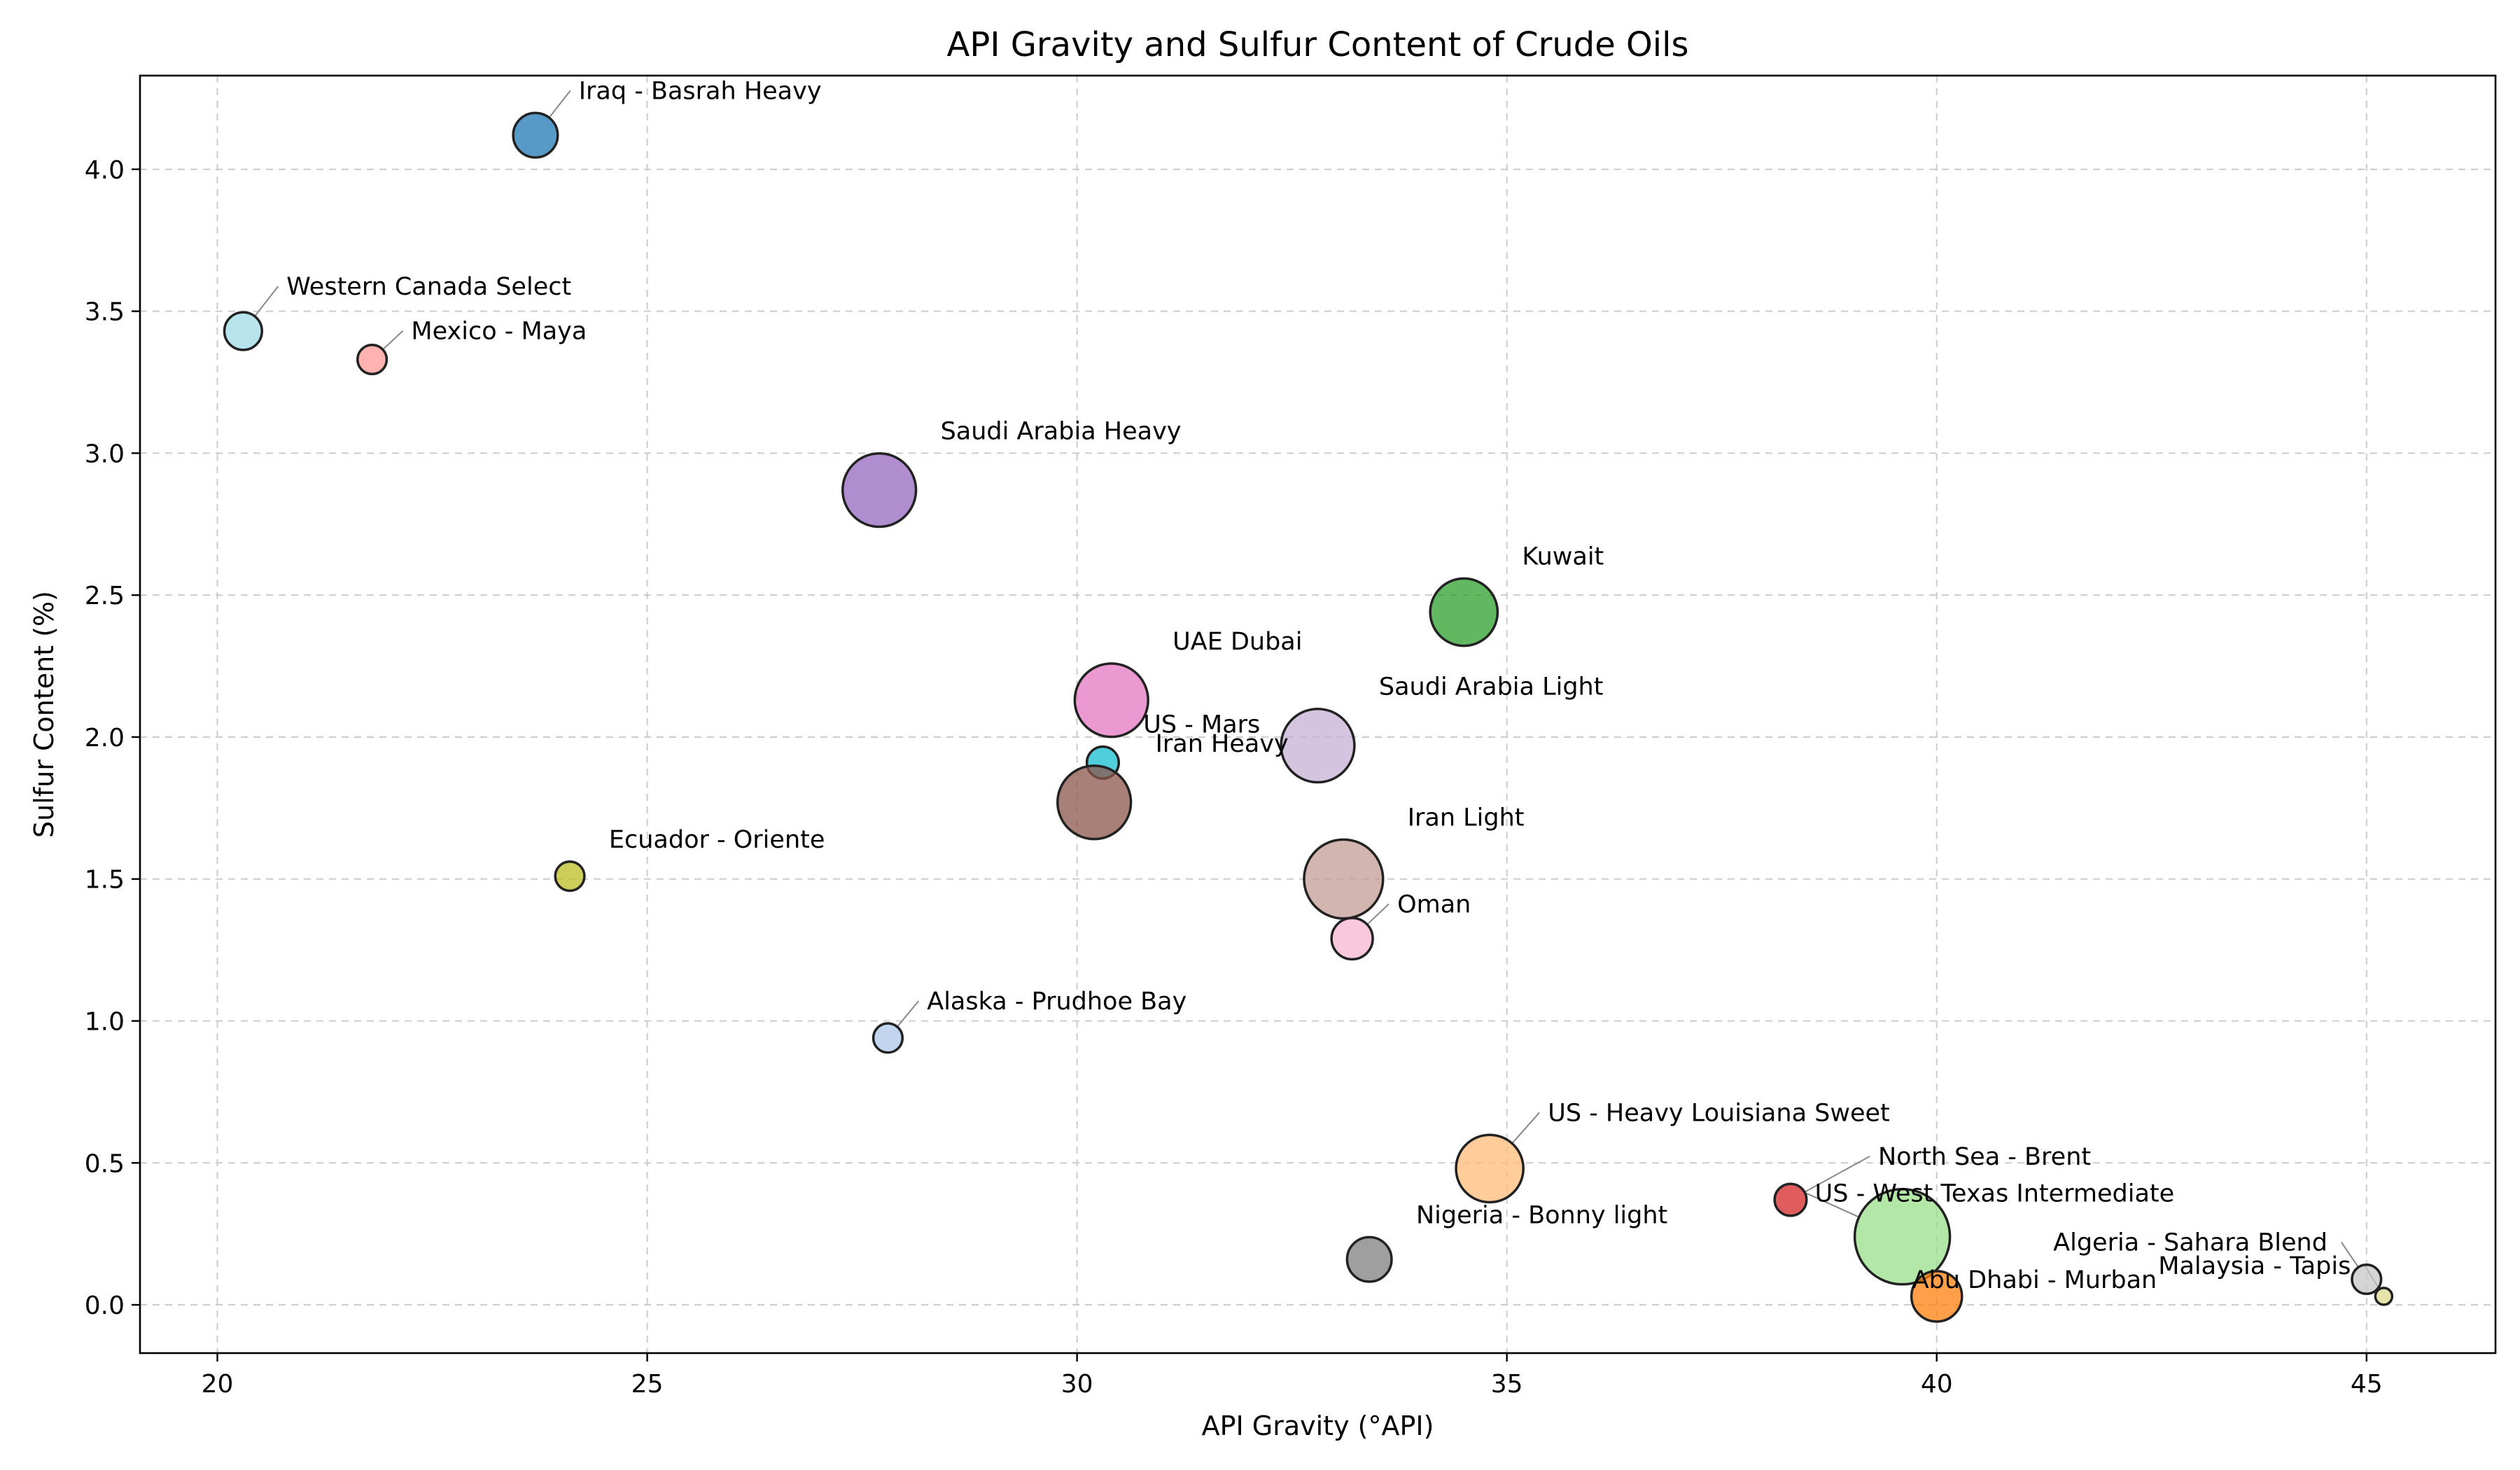 The height and width of the screenshot is (1470, 2520). Describe the element at coordinates (105, 312) in the screenshot. I see `y-tick-label: 3.5` at that location.